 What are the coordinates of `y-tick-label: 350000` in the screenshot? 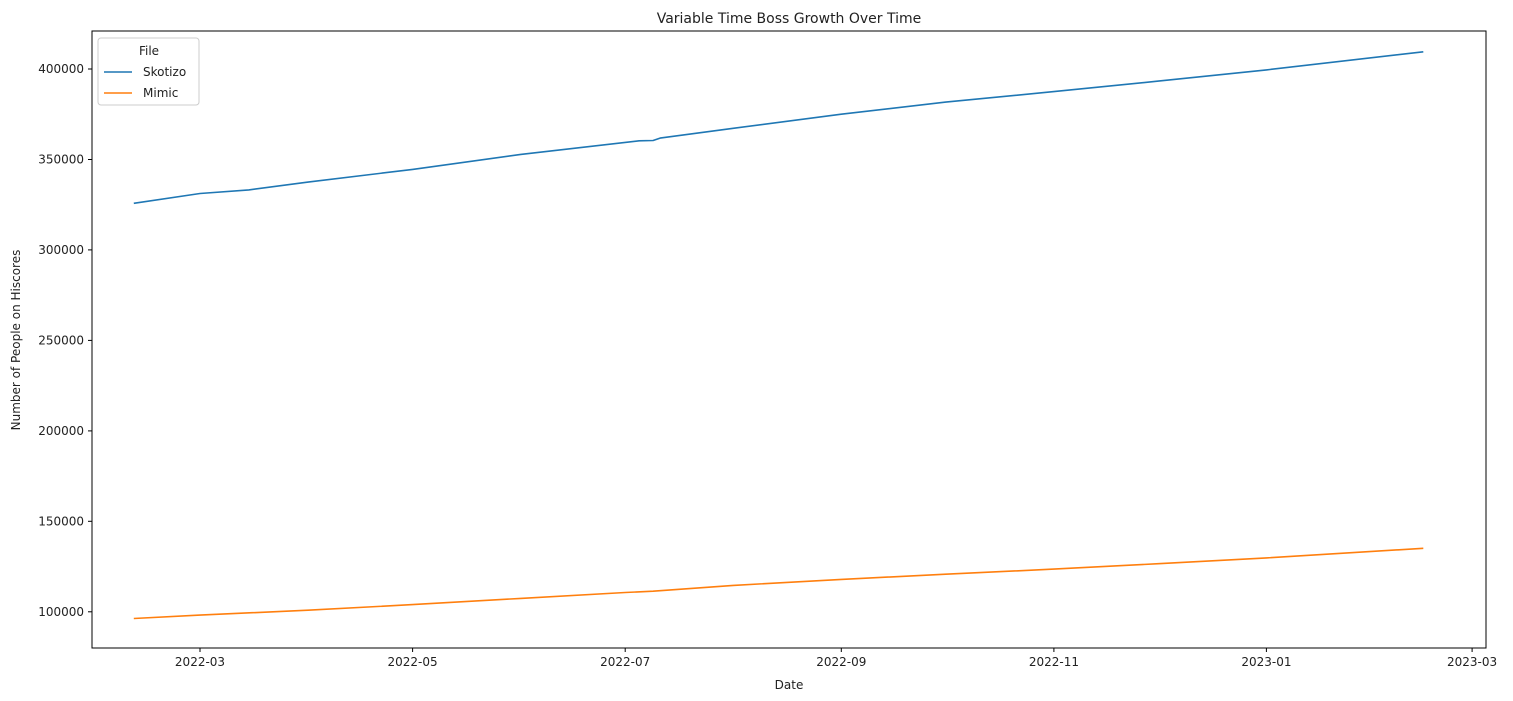 It's located at (61, 160).